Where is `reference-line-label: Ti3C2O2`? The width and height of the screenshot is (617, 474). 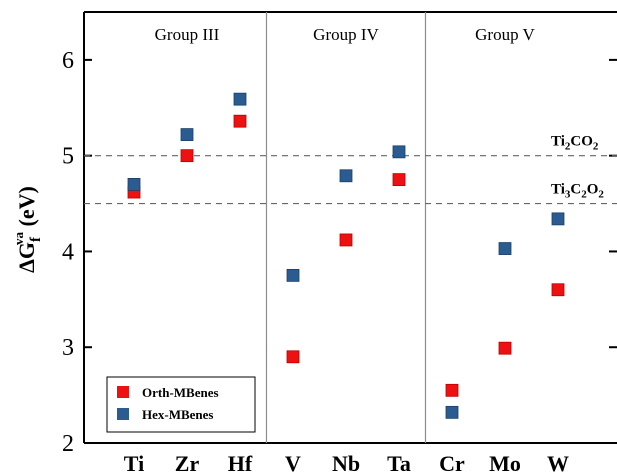
reference-line-label: Ti3C2O2 is located at coordinates (577, 191).